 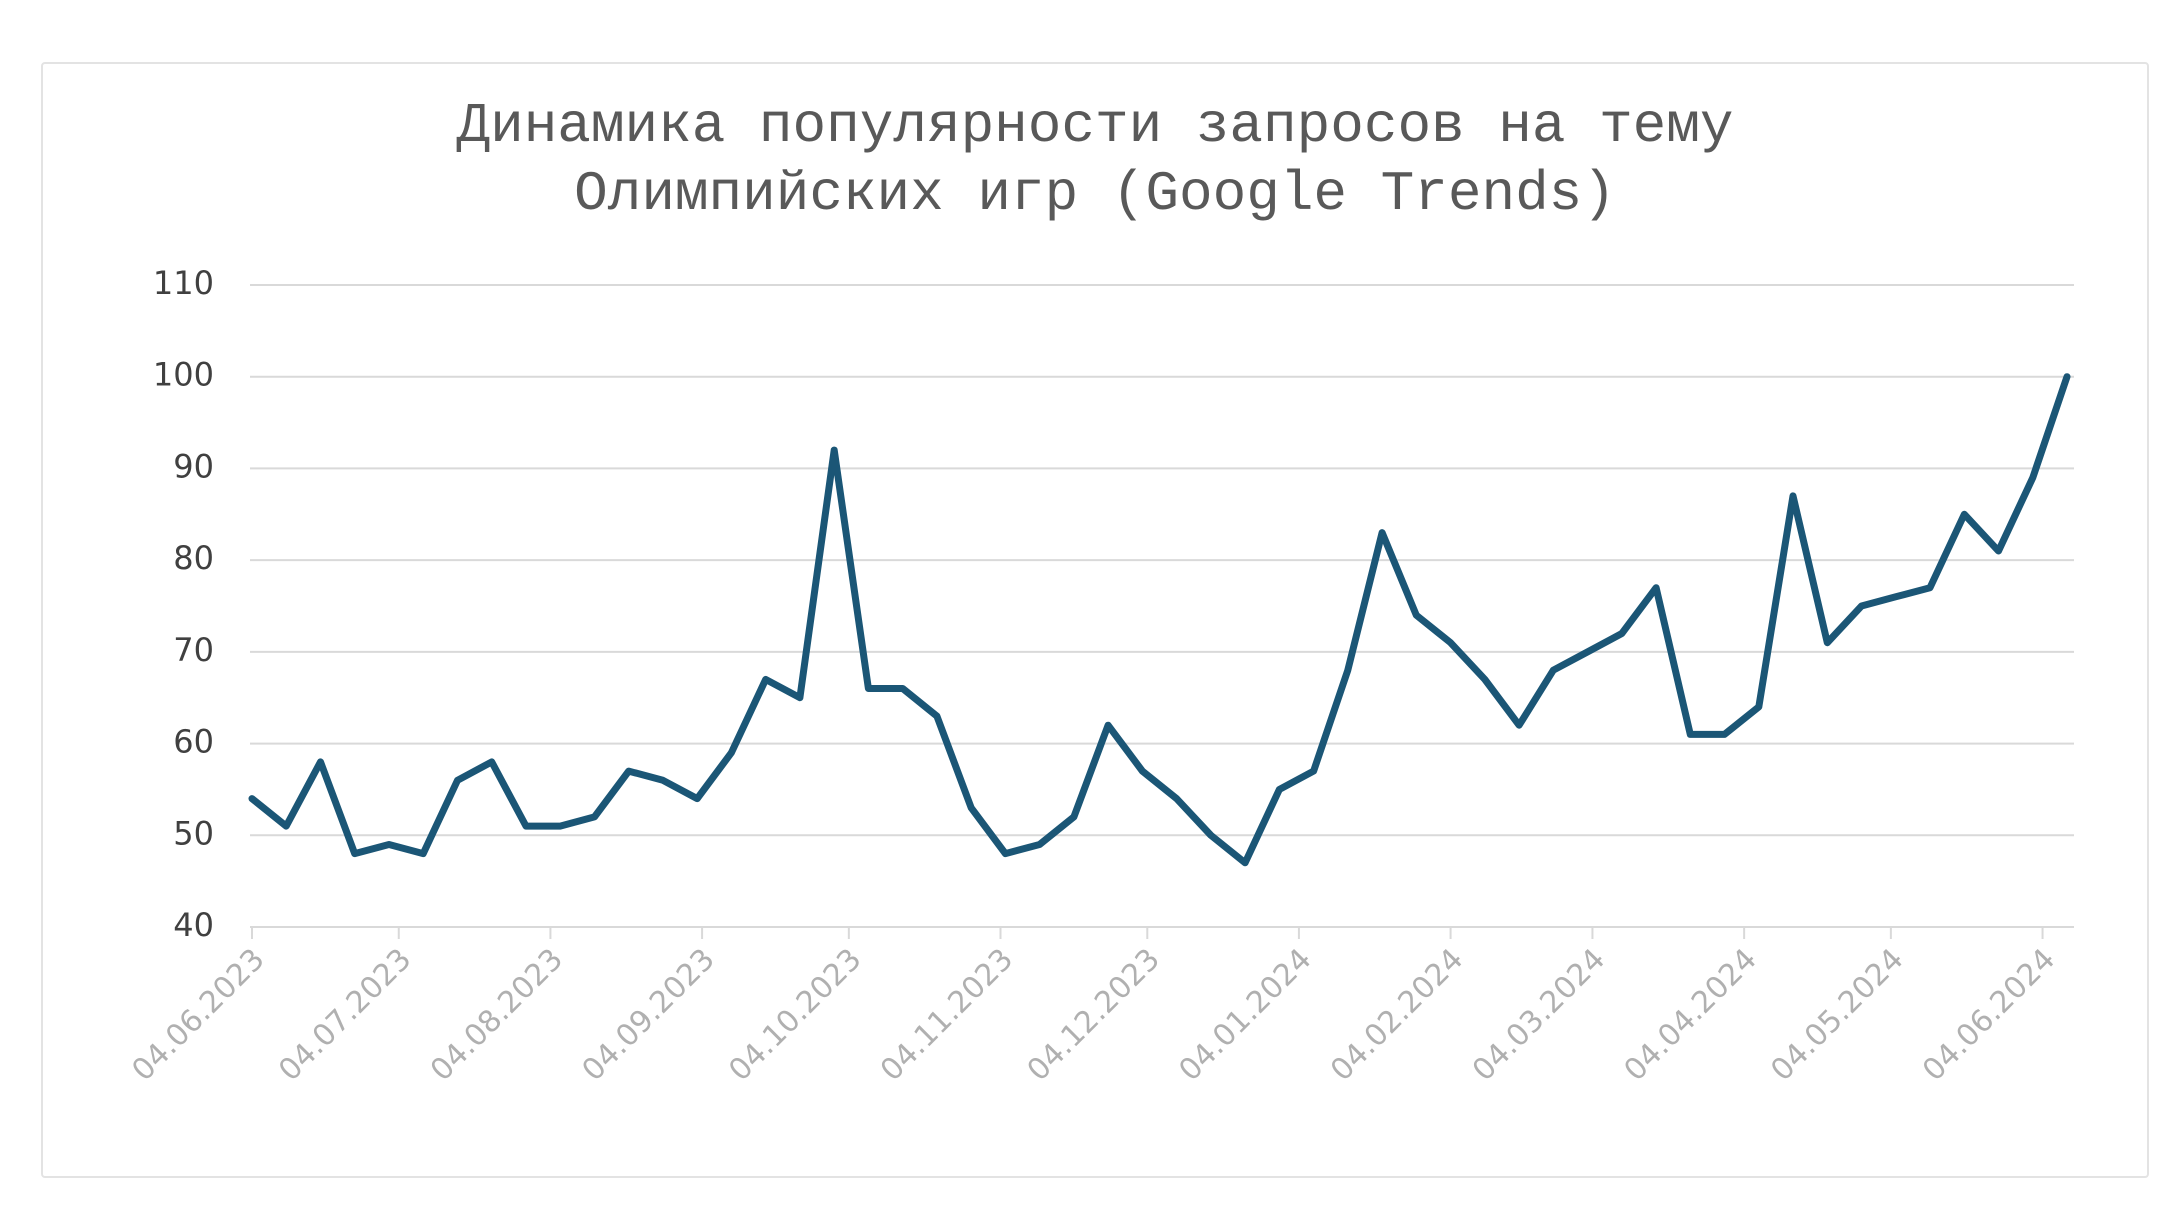 I want to click on x-tick-label: 04.12.2023, so click(x=1094, y=1015).